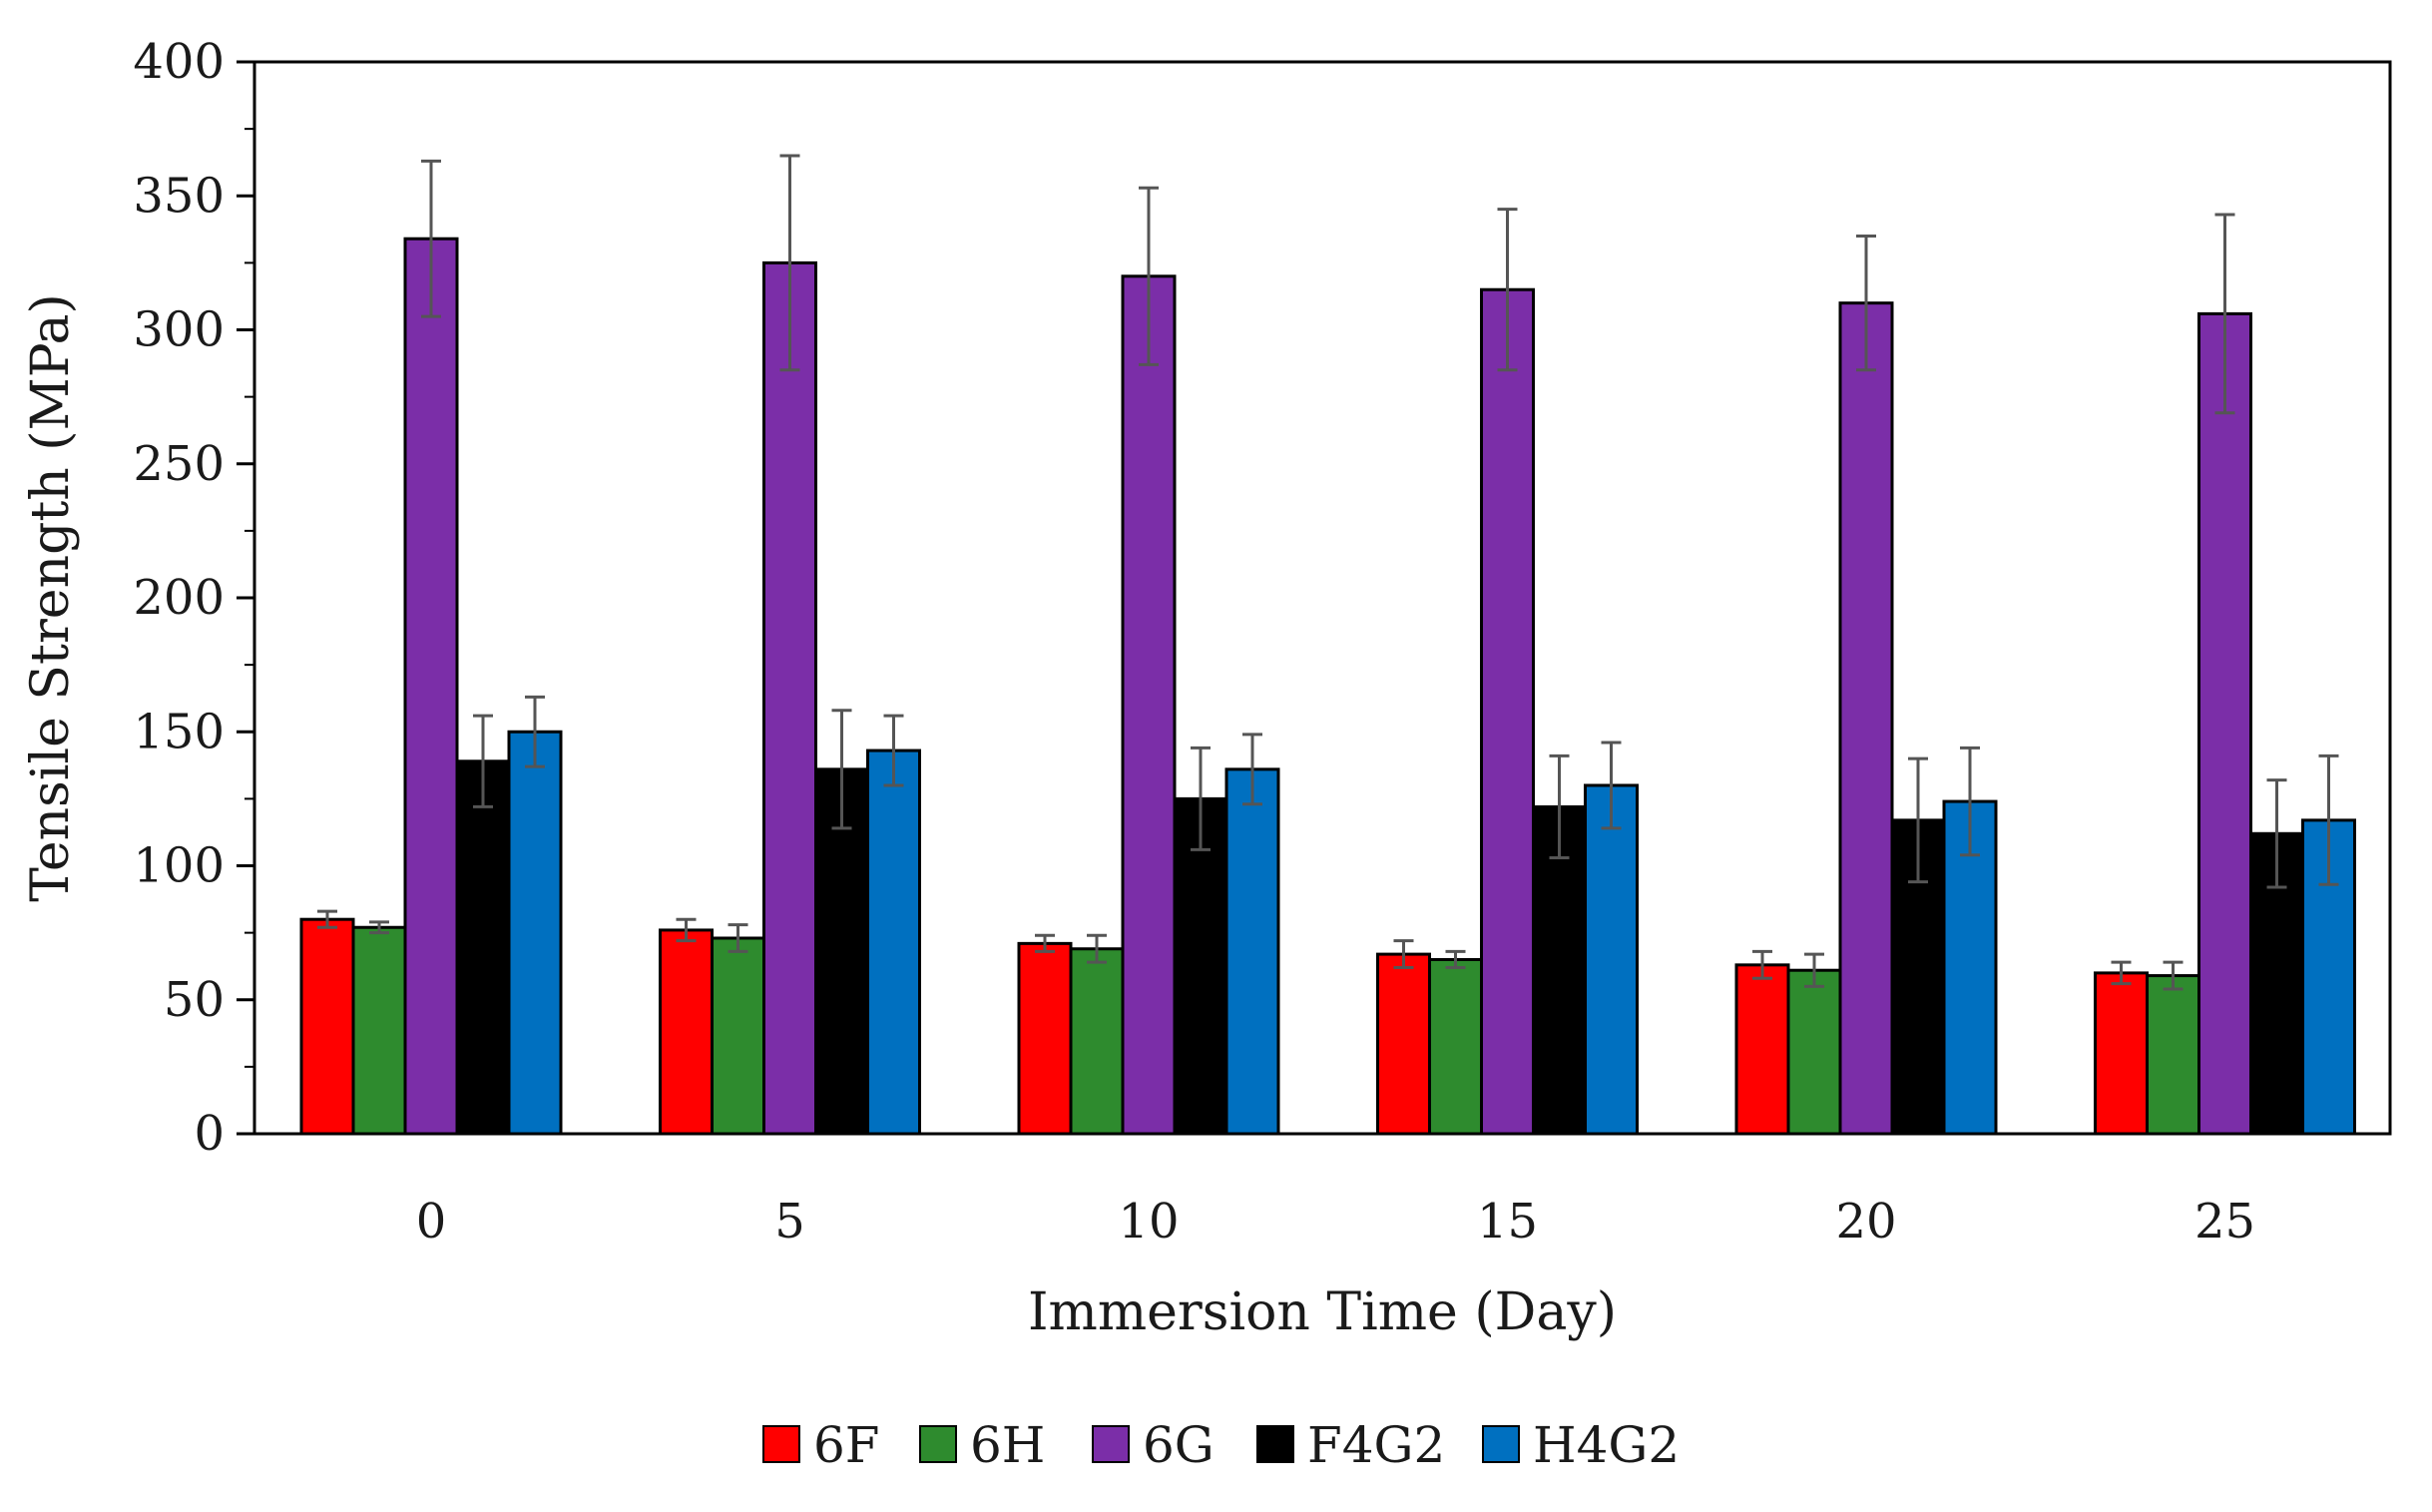 The image size is (2432, 1512). I want to click on x-axis-title: Immersion Time (Day), so click(1323, 1312).